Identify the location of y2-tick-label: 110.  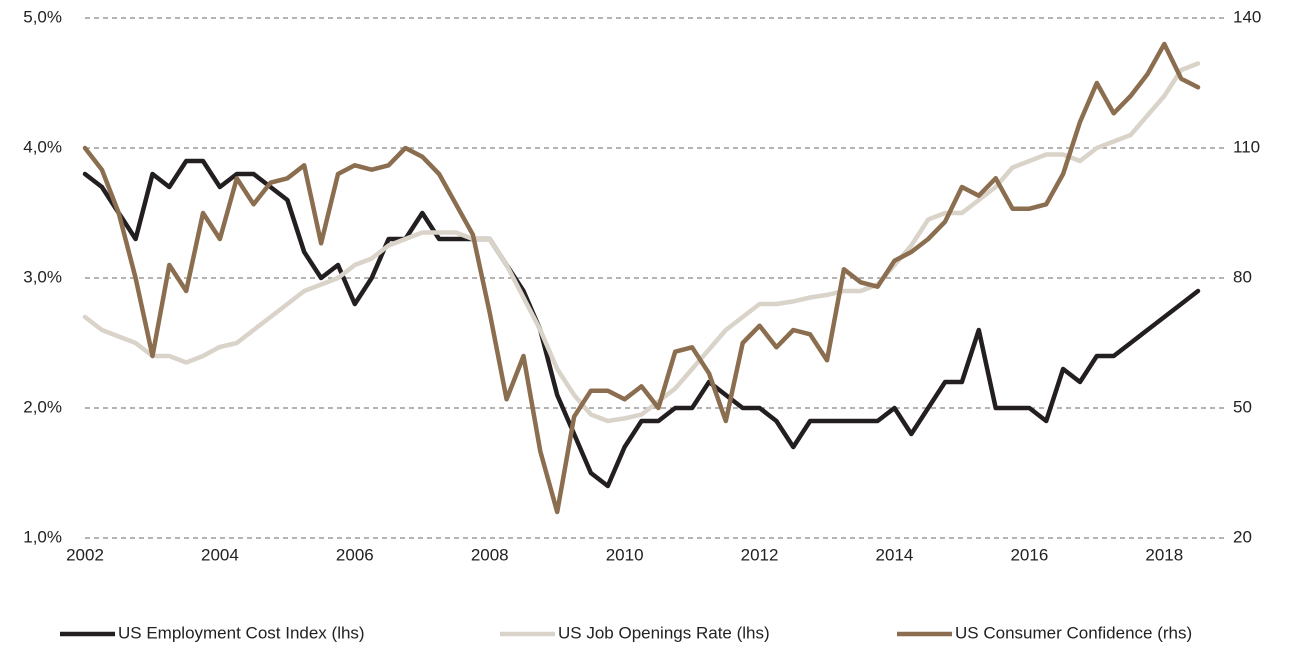
(1246, 146).